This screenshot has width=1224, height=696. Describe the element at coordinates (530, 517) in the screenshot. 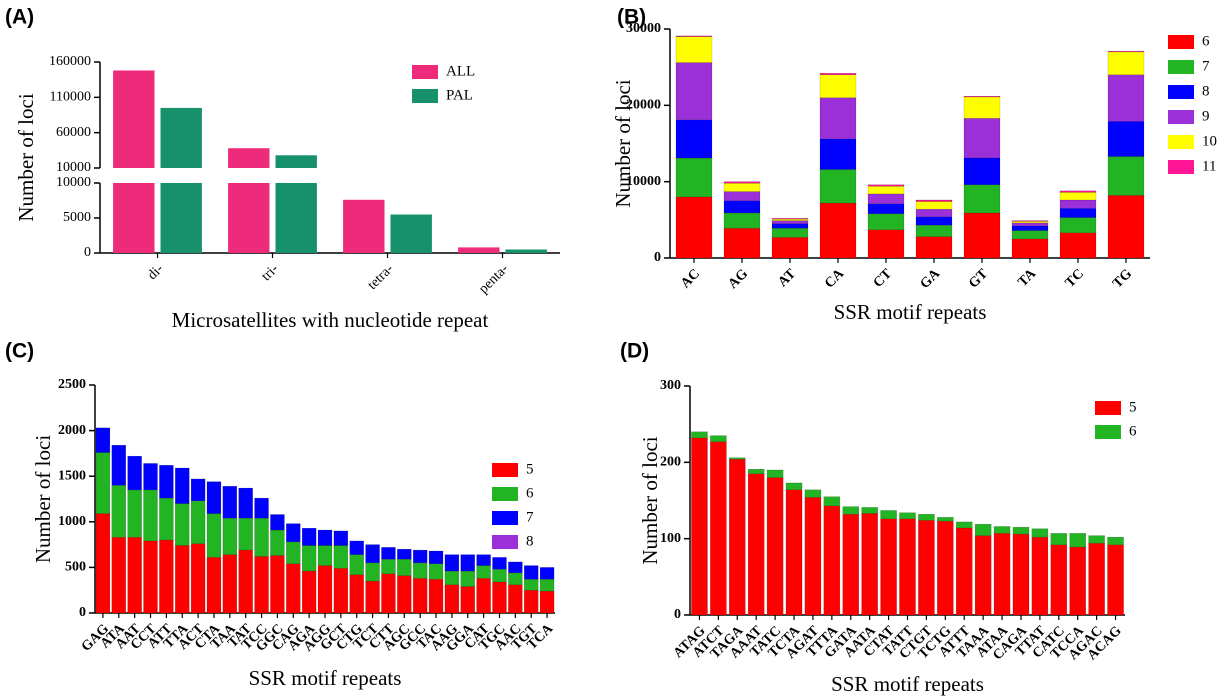

I see `legend-label: 7` at that location.